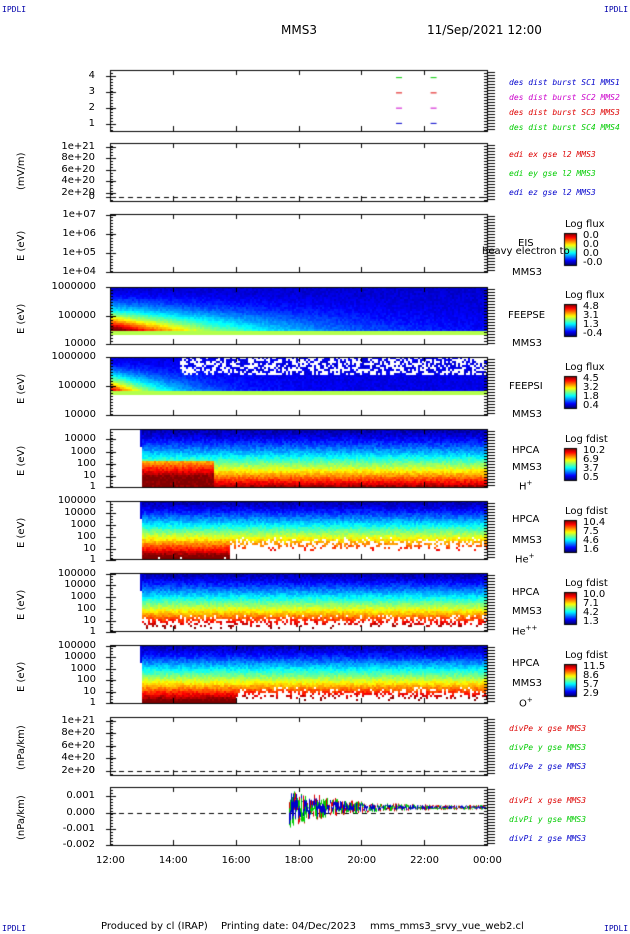  What do you see at coordinates (591, 603) in the screenshot?
I see `colorbar-tick-label: 7.1` at bounding box center [591, 603].